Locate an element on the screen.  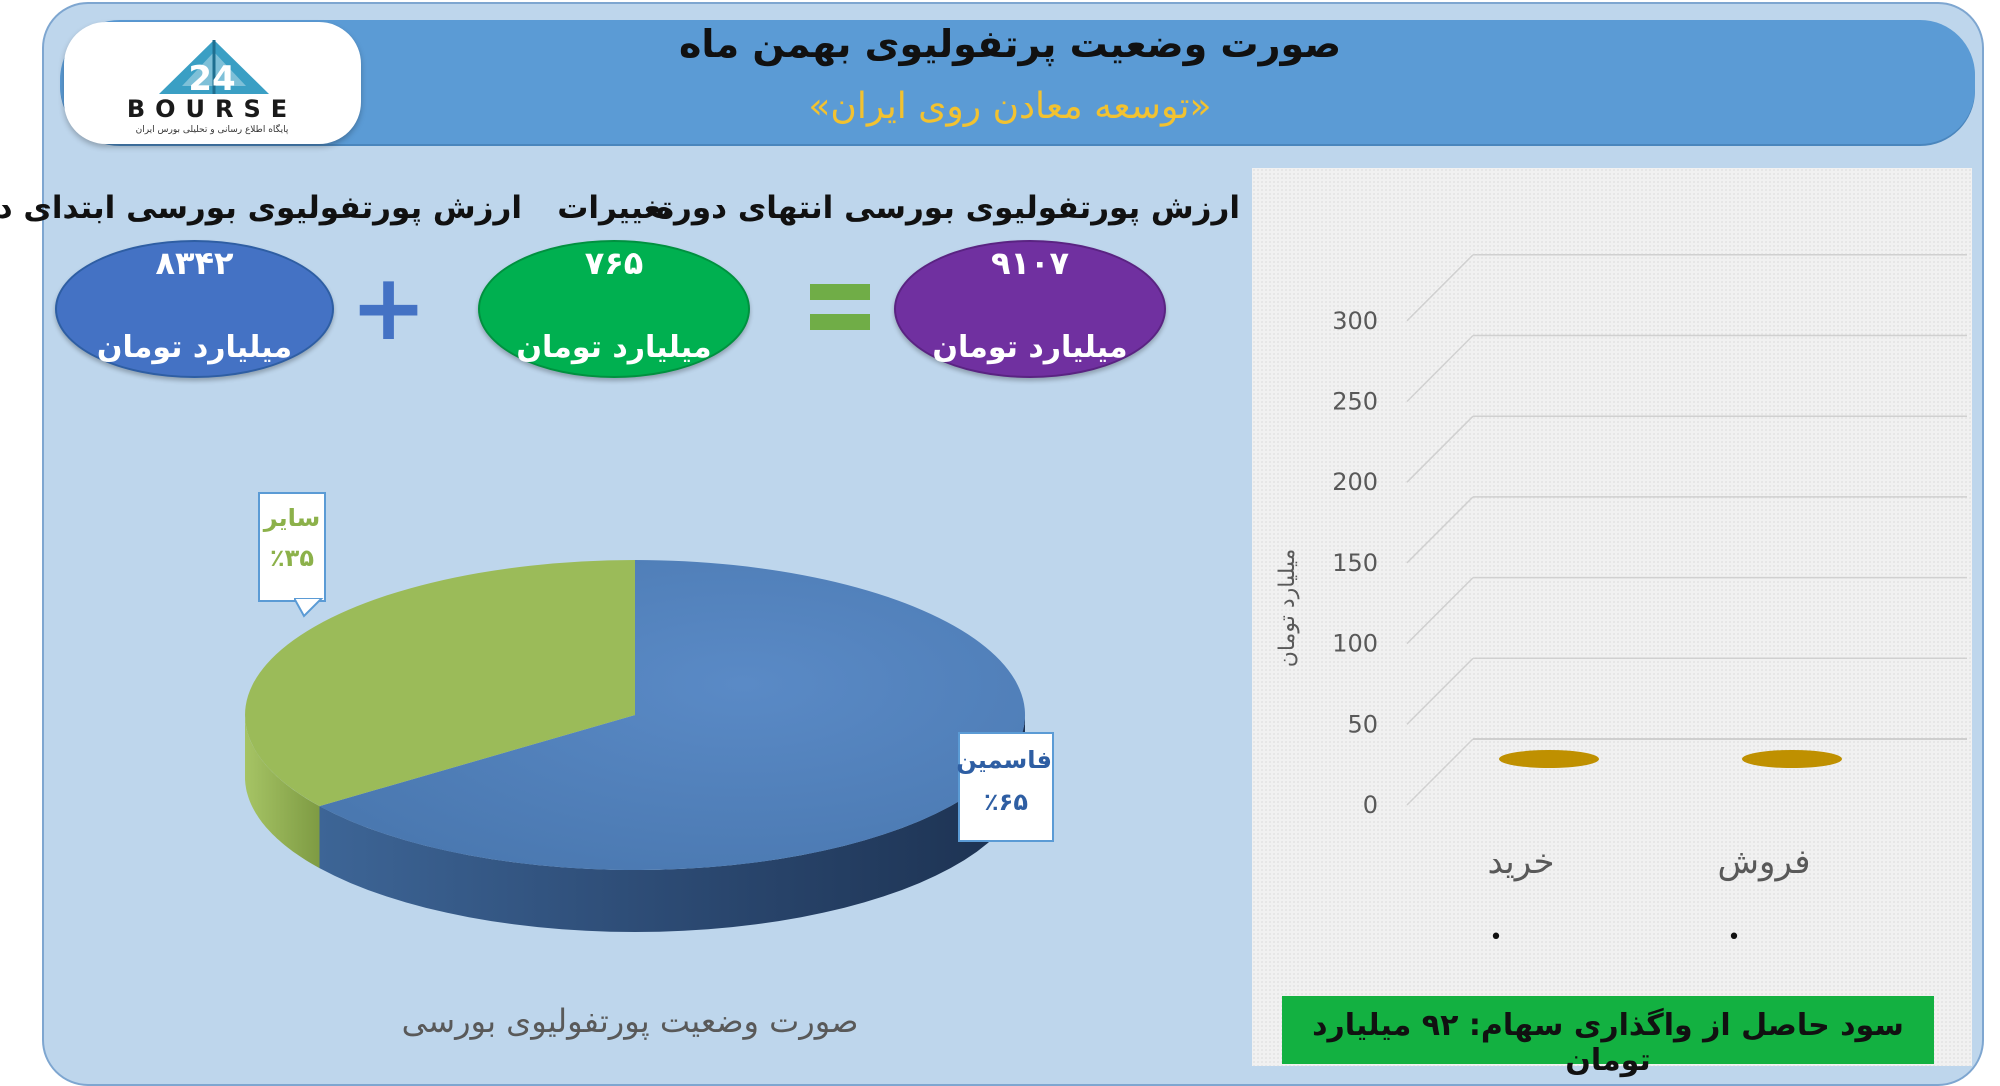
y-tick-label: 250 is located at coordinates (1355, 402).